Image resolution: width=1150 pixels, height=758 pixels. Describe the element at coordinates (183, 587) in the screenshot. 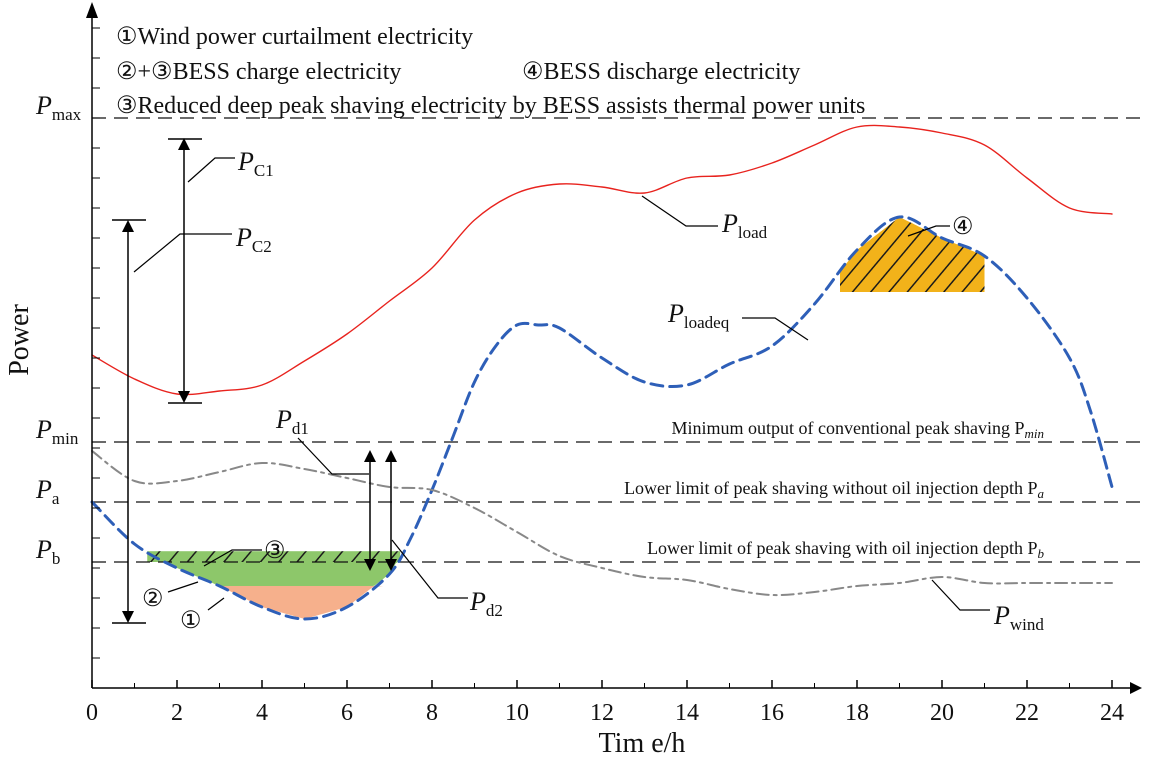

I see `region2-leader` at that location.